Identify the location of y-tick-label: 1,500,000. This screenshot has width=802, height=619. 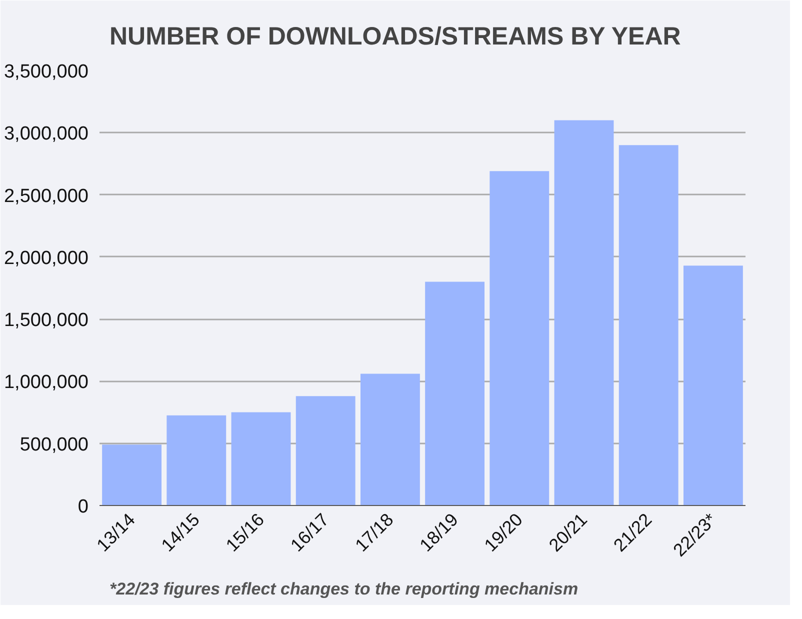
(46, 321).